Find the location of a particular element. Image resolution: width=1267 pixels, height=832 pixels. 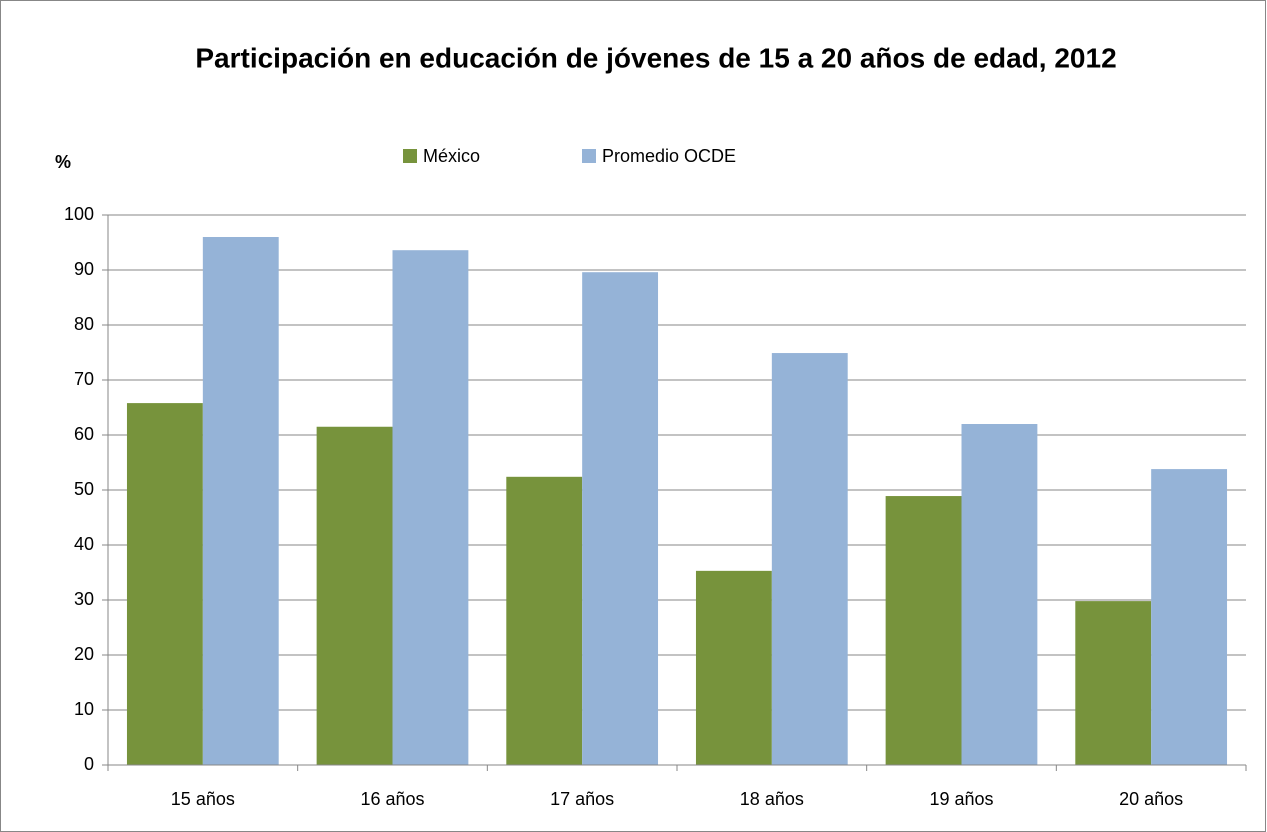

y-tick-label: 20 is located at coordinates (84, 654).